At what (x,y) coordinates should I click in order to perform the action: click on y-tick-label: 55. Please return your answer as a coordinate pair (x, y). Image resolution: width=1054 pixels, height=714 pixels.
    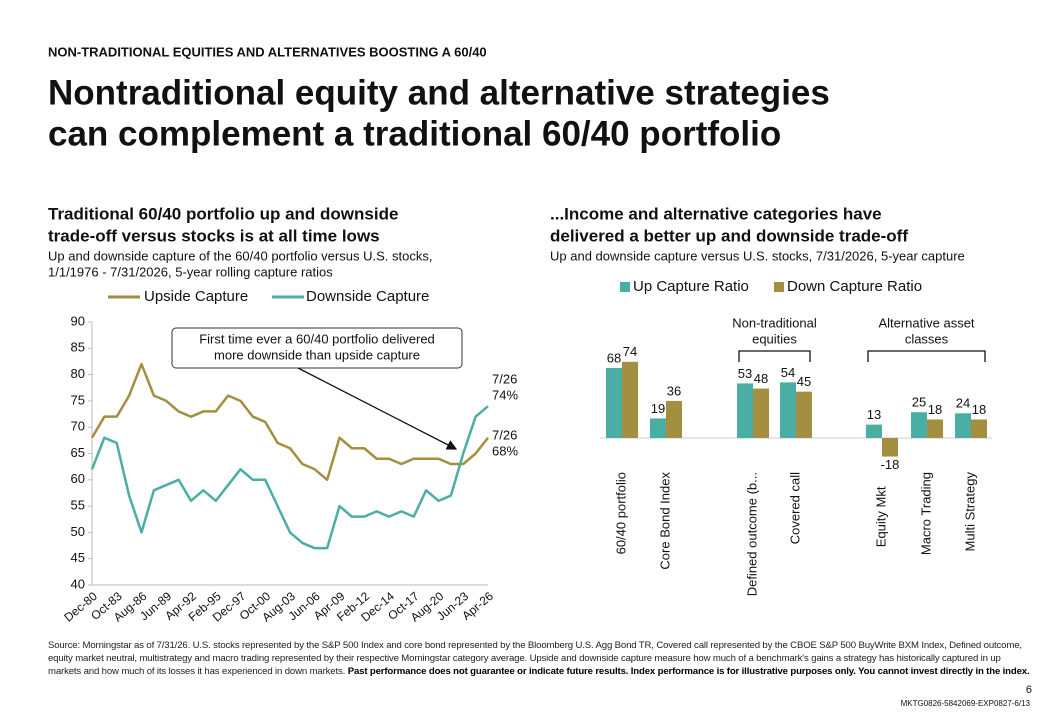
    Looking at the image, I should click on (78, 505).